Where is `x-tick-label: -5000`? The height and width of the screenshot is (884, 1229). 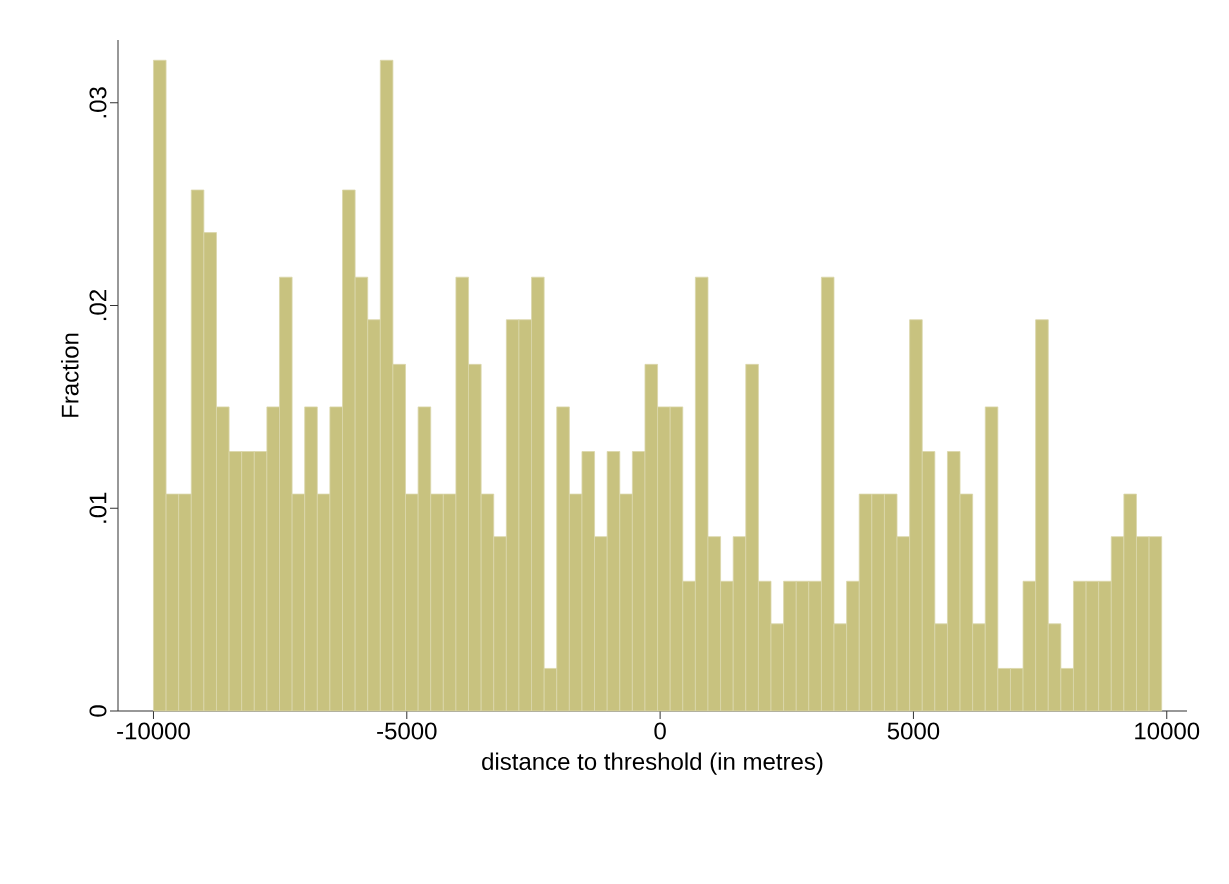 x-tick-label: -5000 is located at coordinates (407, 731).